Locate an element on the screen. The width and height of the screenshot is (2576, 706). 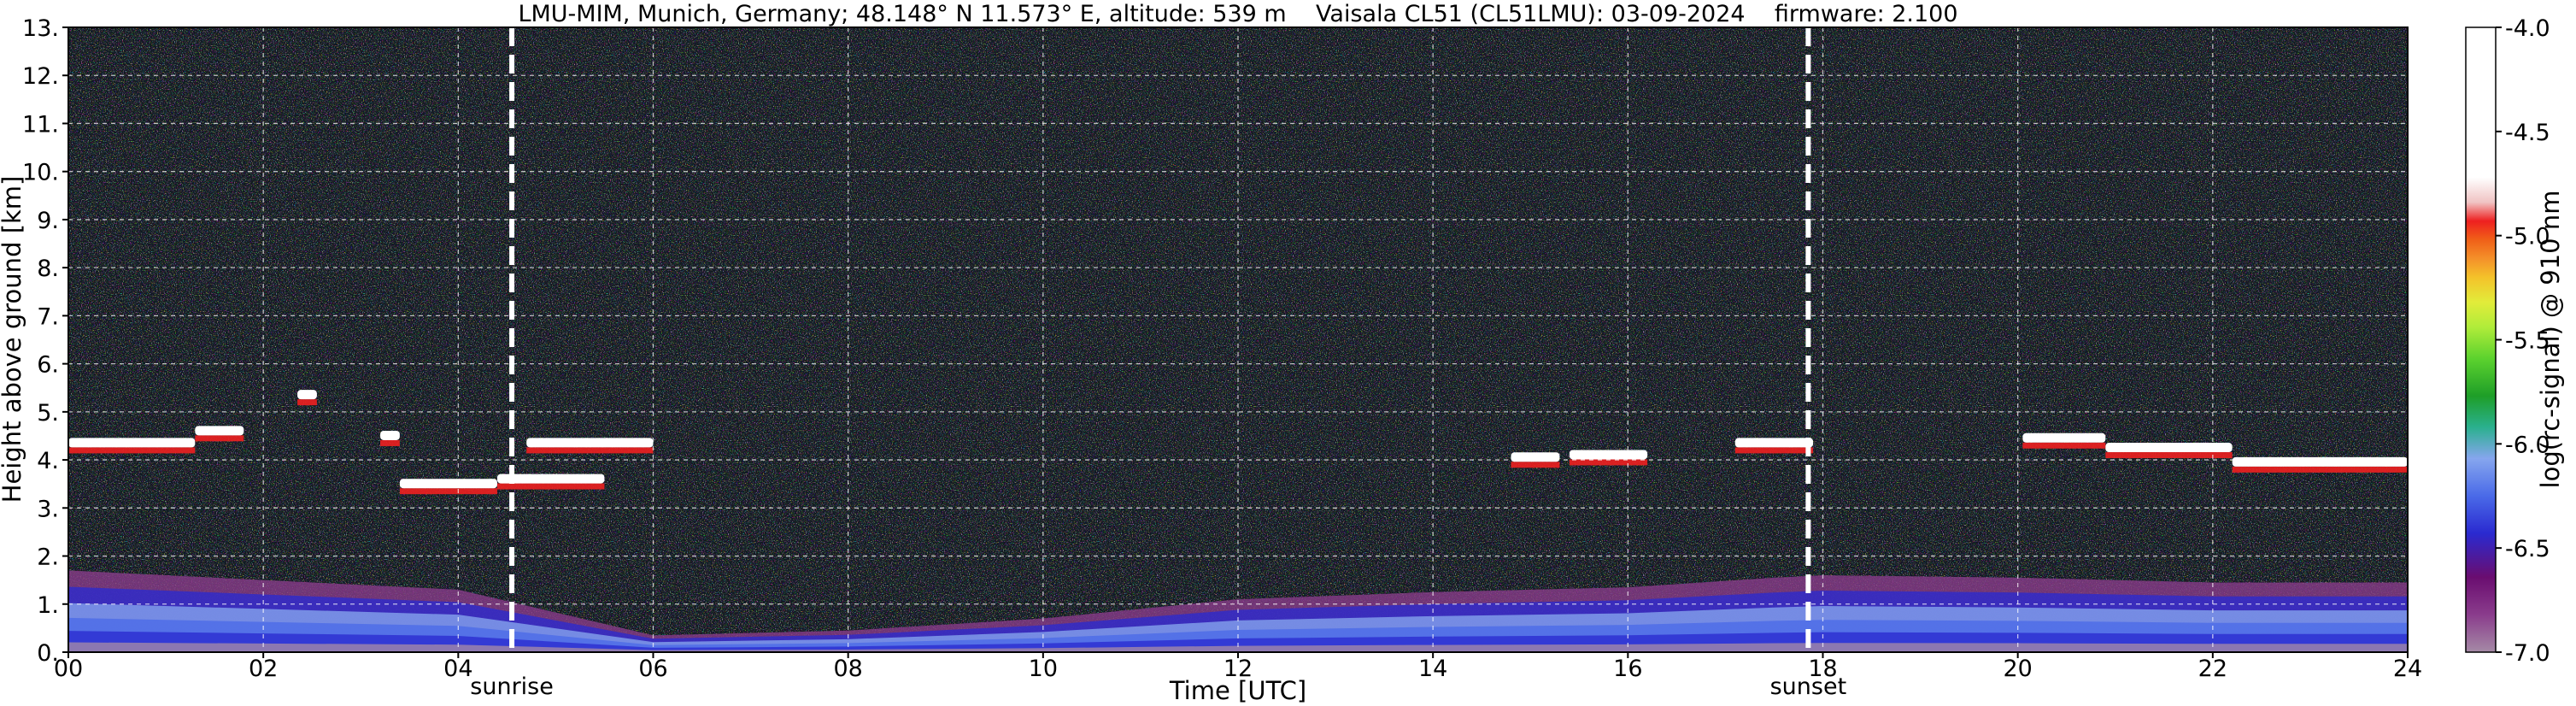
colorbar-ticks: -4.0 -4.5 -5.0 -5.5 -6.0 -6.5 -7.0 is located at coordinates (2523, 341).